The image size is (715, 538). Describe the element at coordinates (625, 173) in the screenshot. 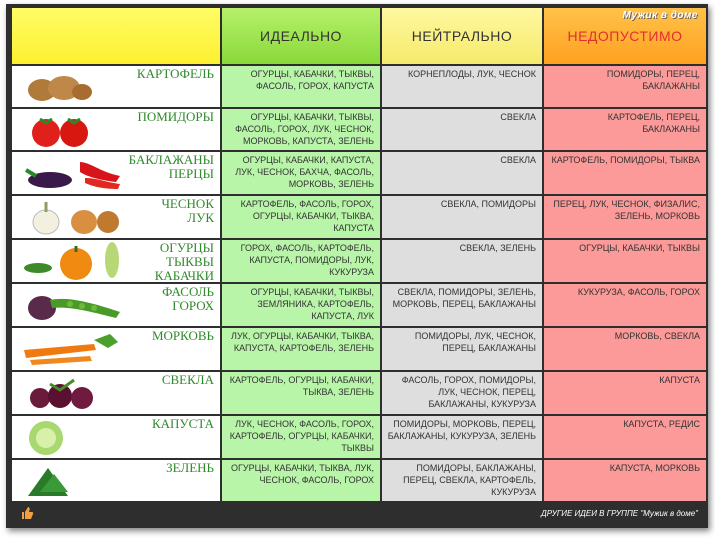

I see `bad-cell: КАРТОФЕЛЬ, ПОМИДОРЫ, ТЫКВА` at that location.